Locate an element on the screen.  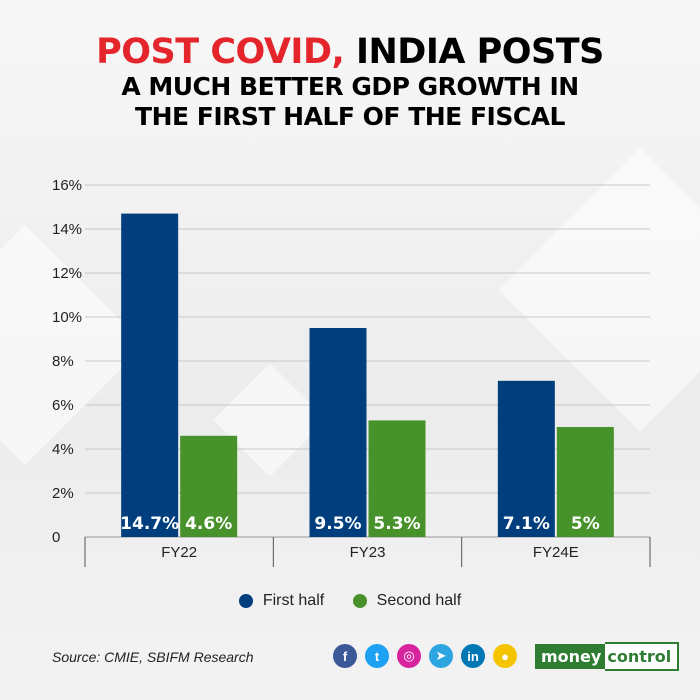
instagram-icon: ◎ is located at coordinates (409, 656).